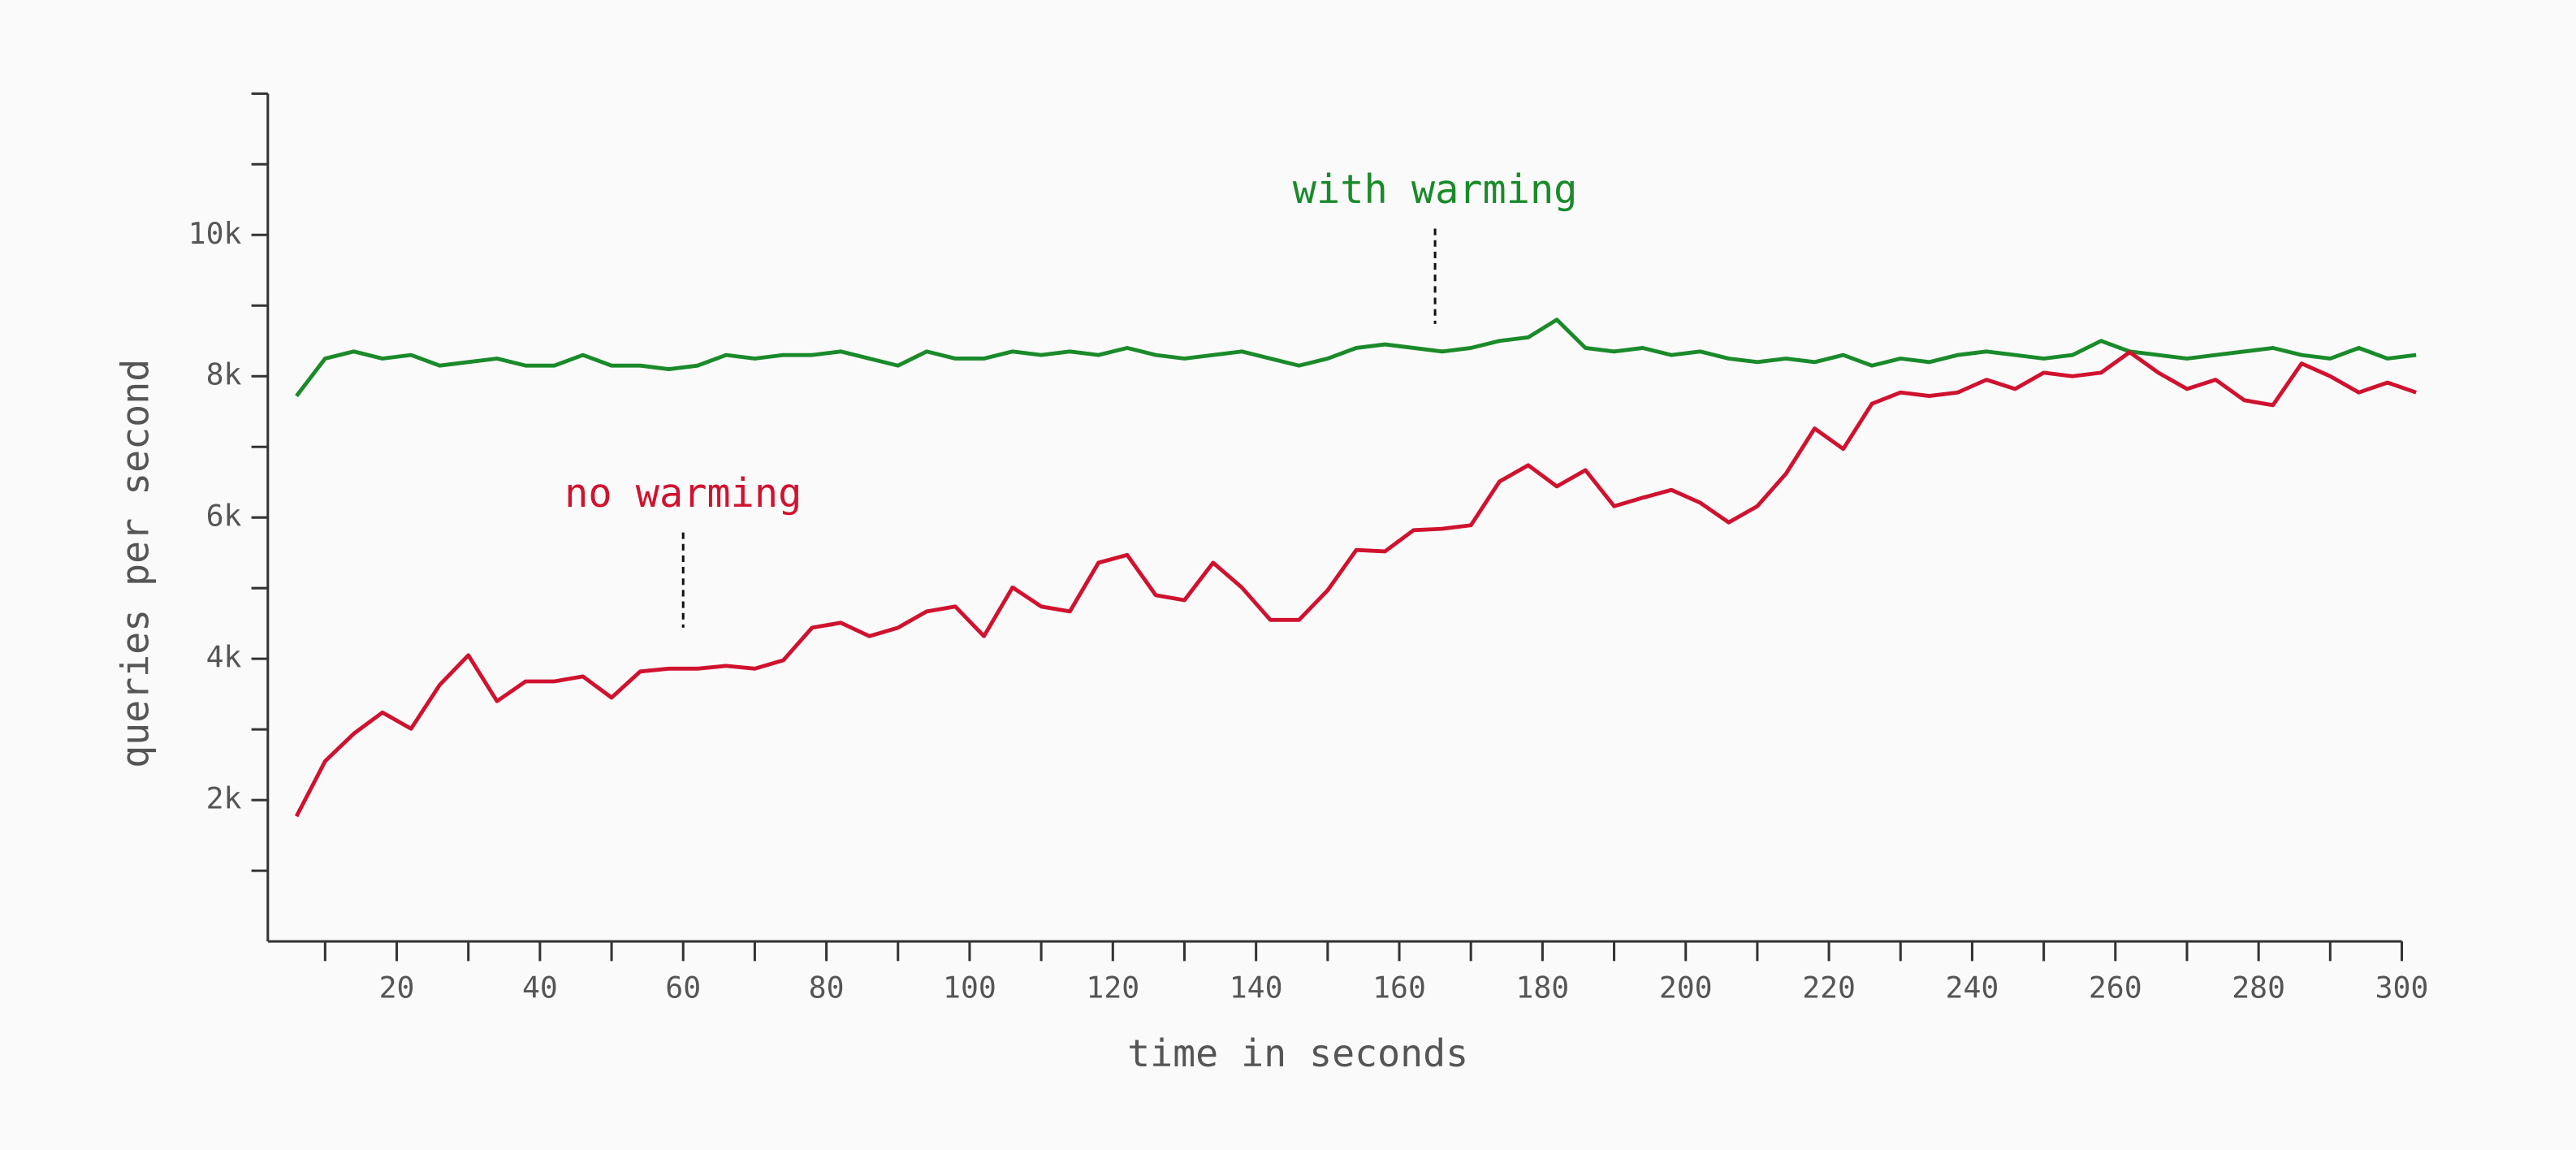 Image resolution: width=2576 pixels, height=1150 pixels. What do you see at coordinates (1973, 988) in the screenshot?
I see `x-tick-label: 240` at bounding box center [1973, 988].